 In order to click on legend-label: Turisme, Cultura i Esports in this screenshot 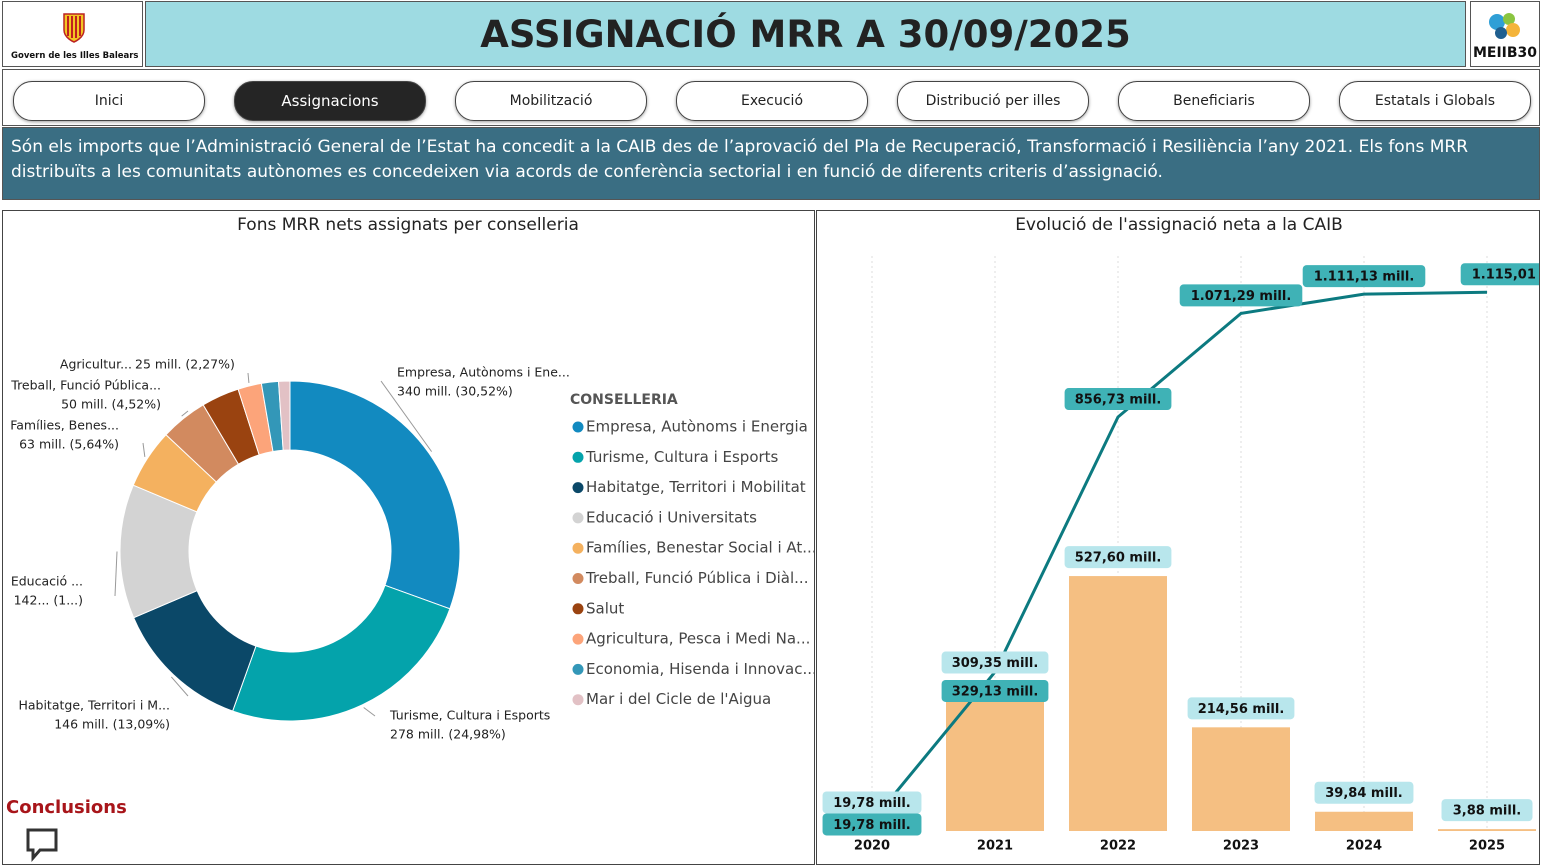, I will do `click(682, 457)`.